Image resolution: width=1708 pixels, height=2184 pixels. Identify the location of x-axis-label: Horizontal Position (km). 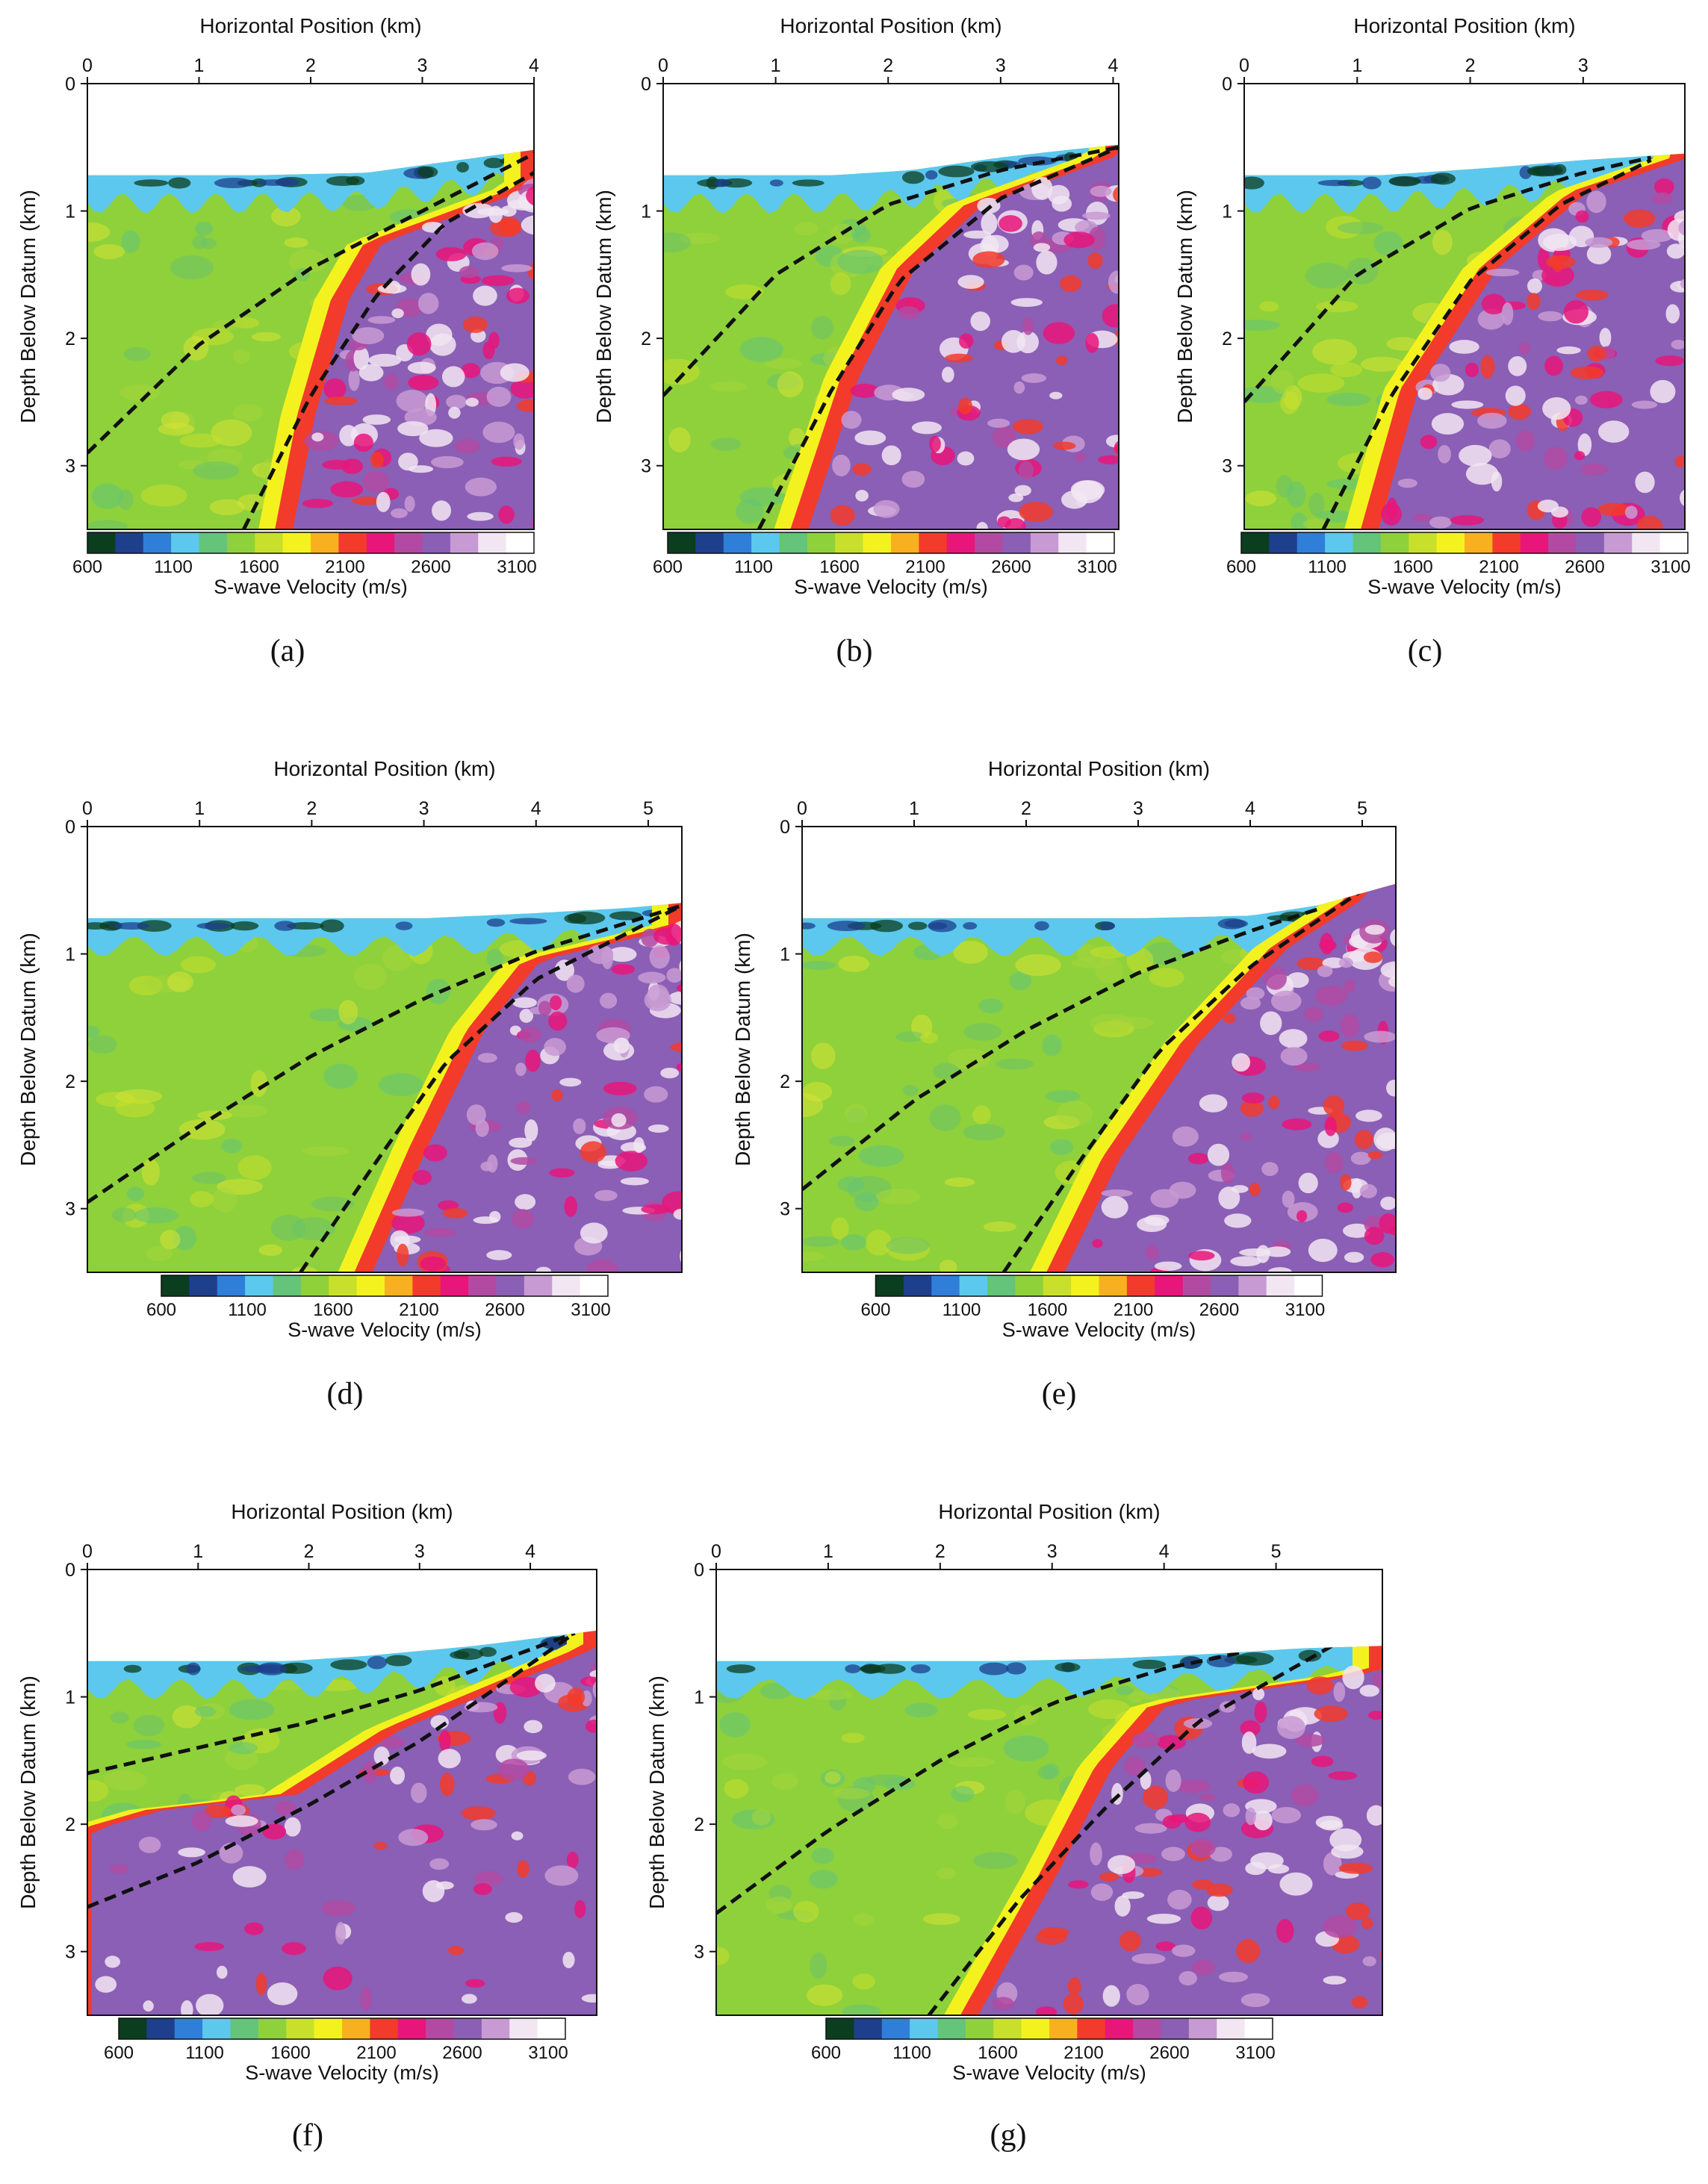
(342, 1511).